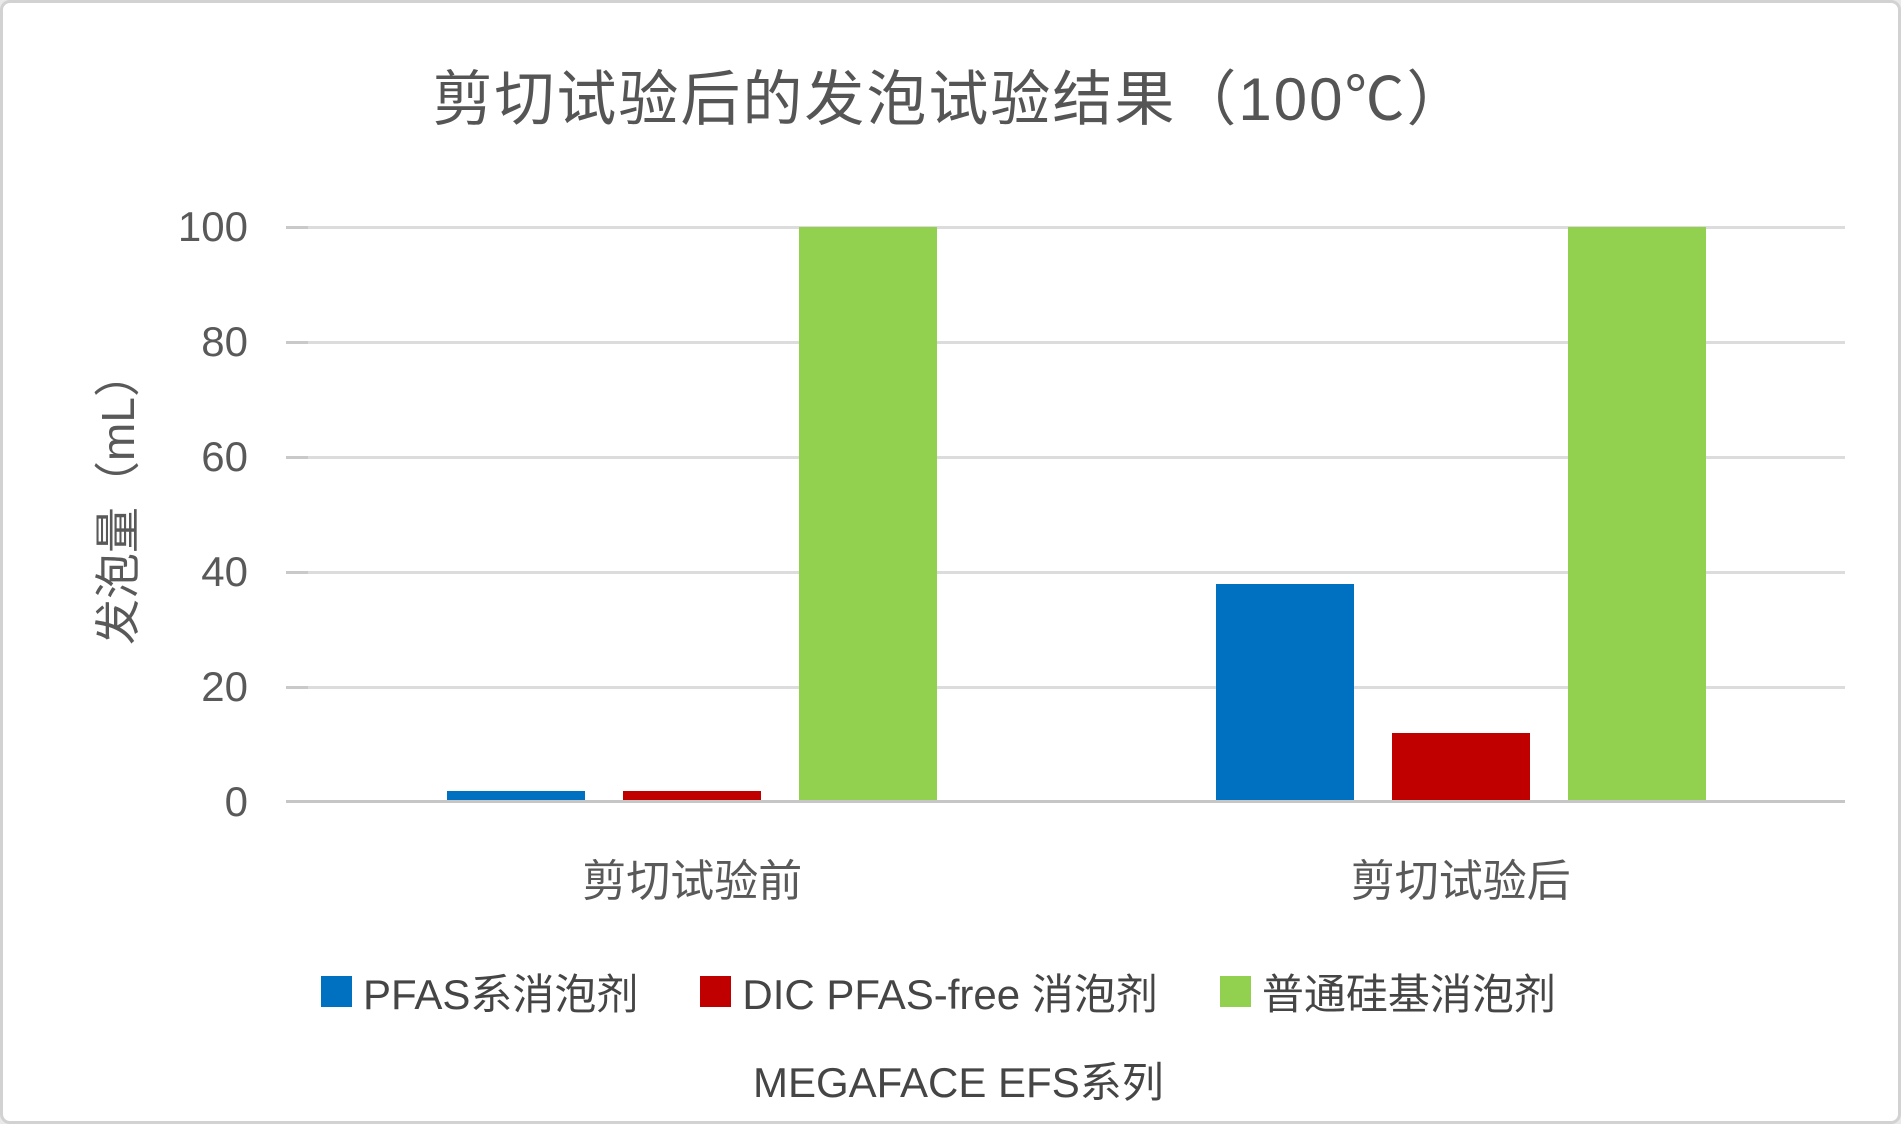 This screenshot has height=1124, width=1901. What do you see at coordinates (212, 226) in the screenshot?
I see `y-tick-label: 100` at bounding box center [212, 226].